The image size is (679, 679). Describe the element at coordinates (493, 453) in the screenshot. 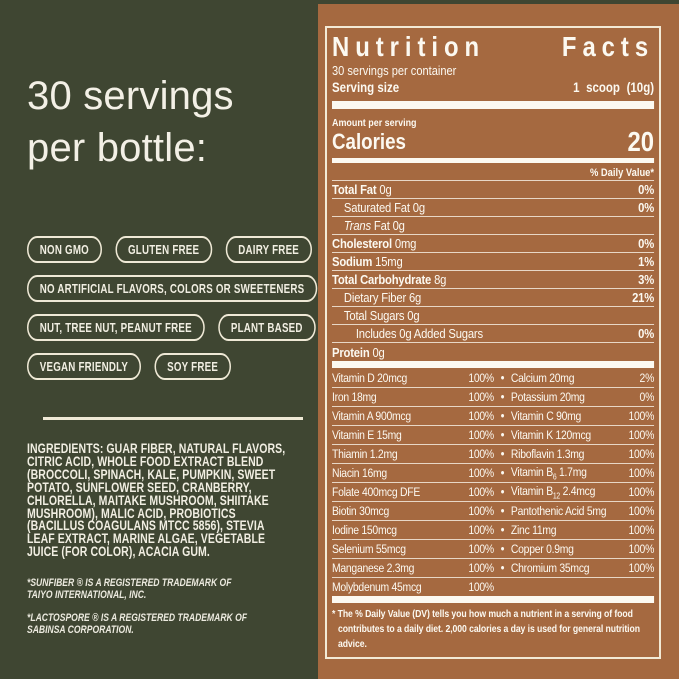

I see `micronutrient-row: Thiamin 1.2mg 100% • Riboflavin 1.3mg 100%` at that location.